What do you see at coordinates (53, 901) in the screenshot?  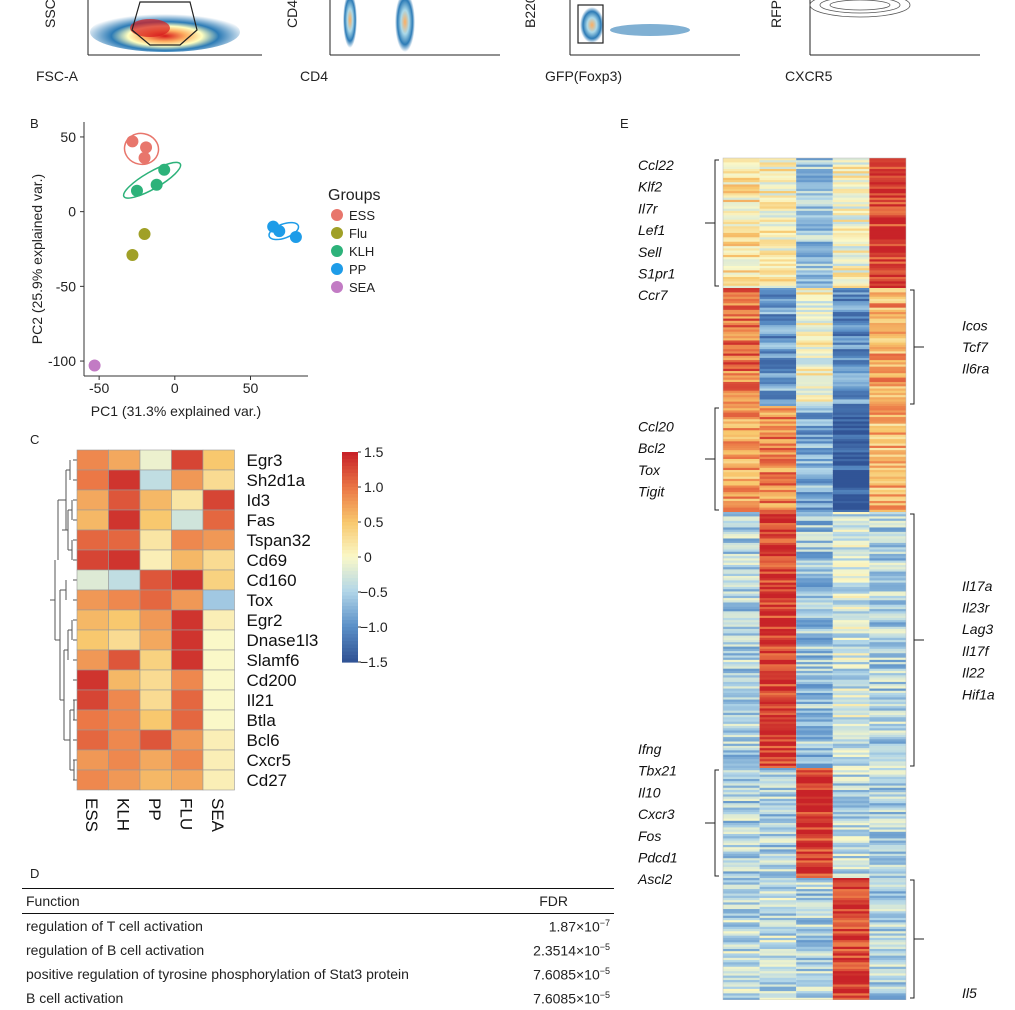 I see `header-function: Function` at bounding box center [53, 901].